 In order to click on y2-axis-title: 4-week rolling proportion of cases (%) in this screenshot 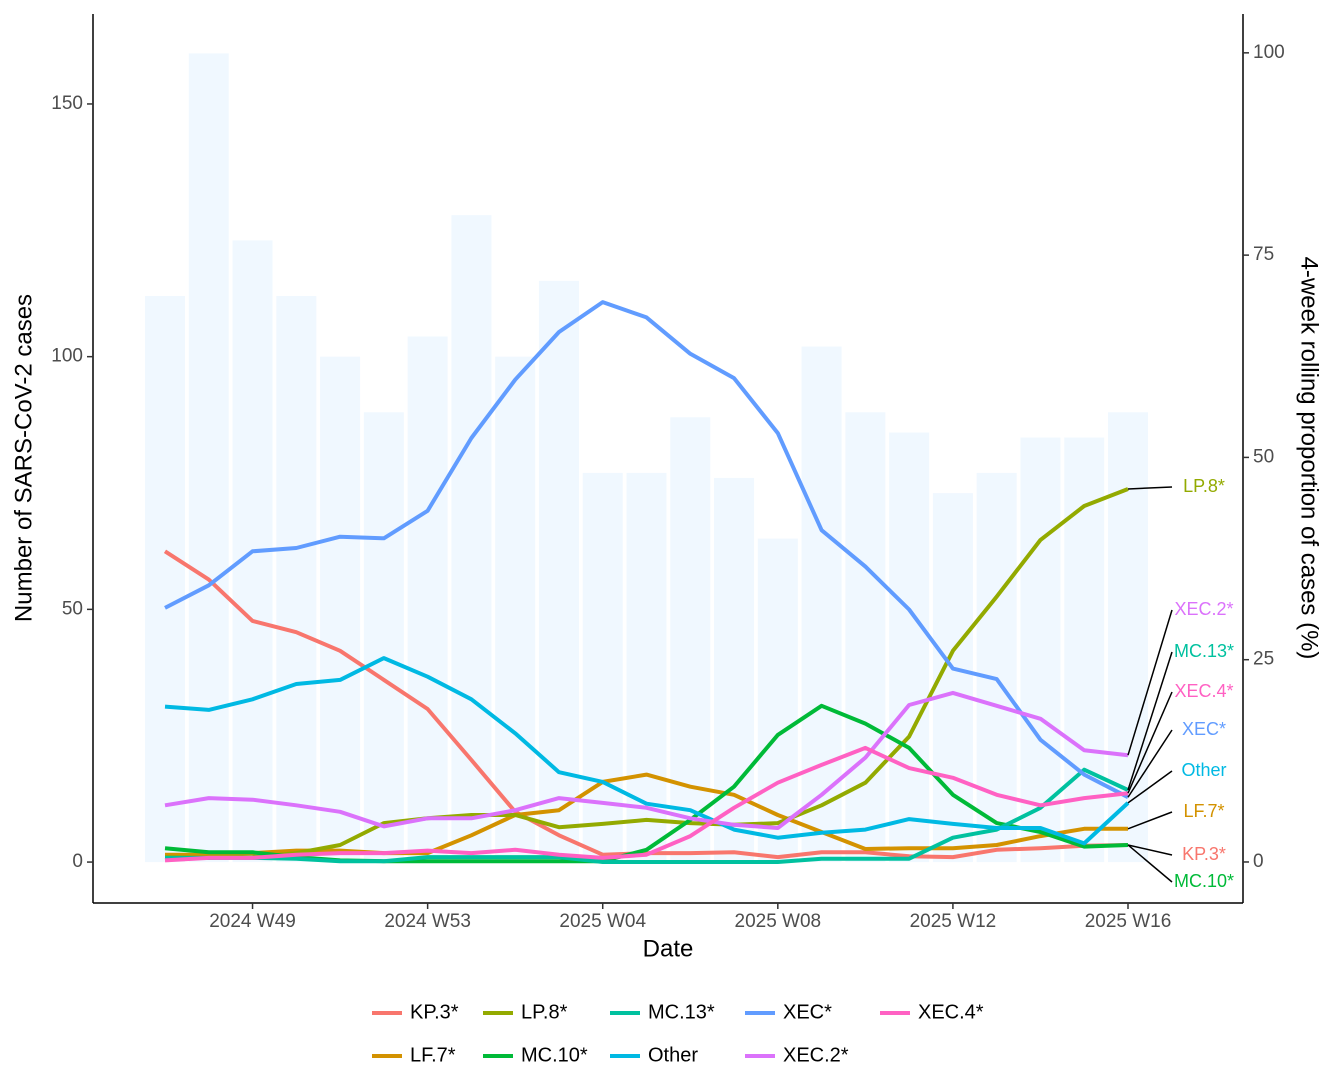, I will do `click(1309, 458)`.